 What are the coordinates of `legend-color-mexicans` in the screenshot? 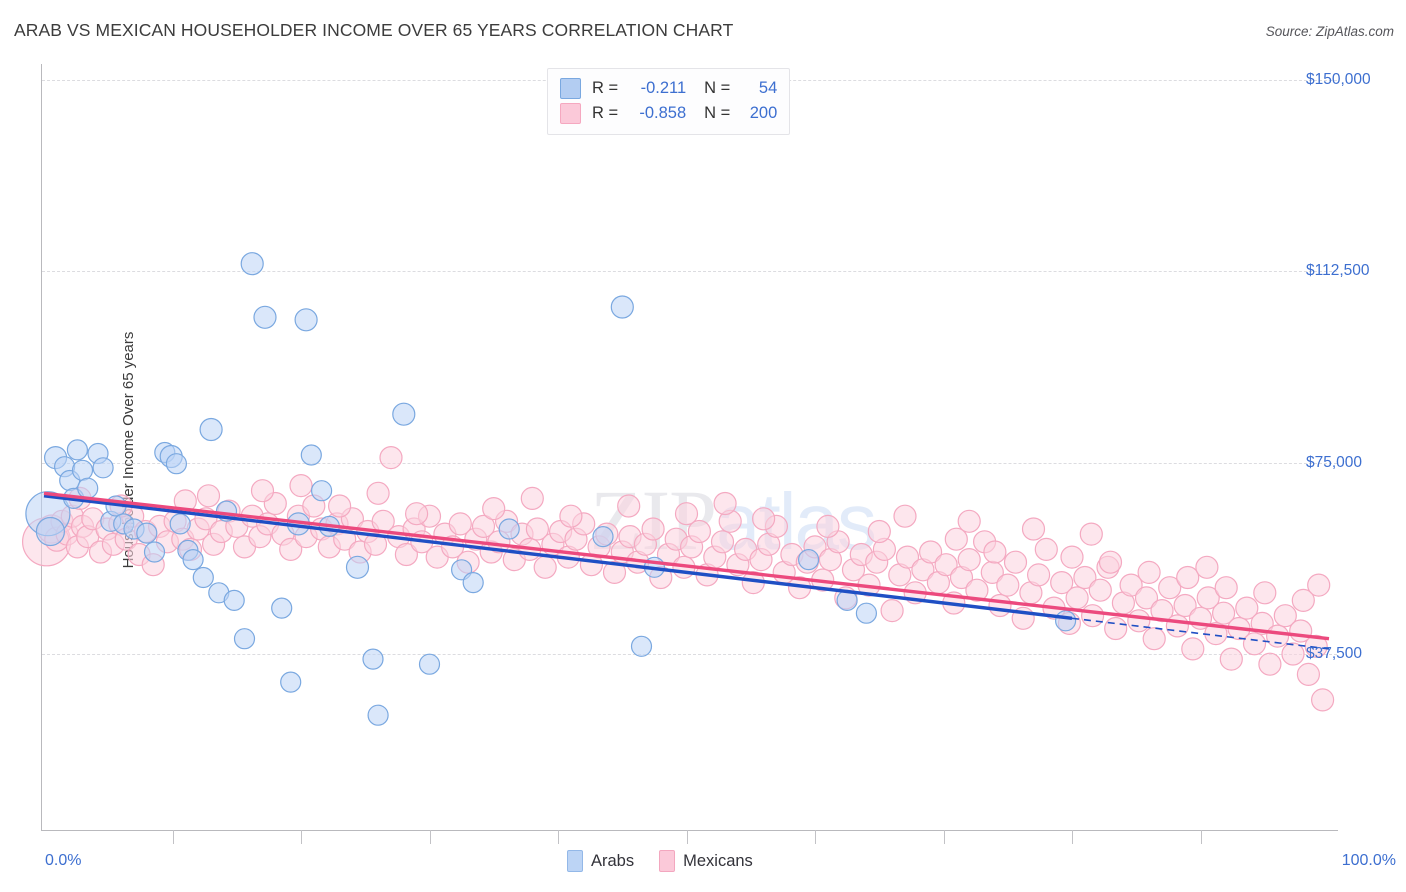 It's located at (667, 861).